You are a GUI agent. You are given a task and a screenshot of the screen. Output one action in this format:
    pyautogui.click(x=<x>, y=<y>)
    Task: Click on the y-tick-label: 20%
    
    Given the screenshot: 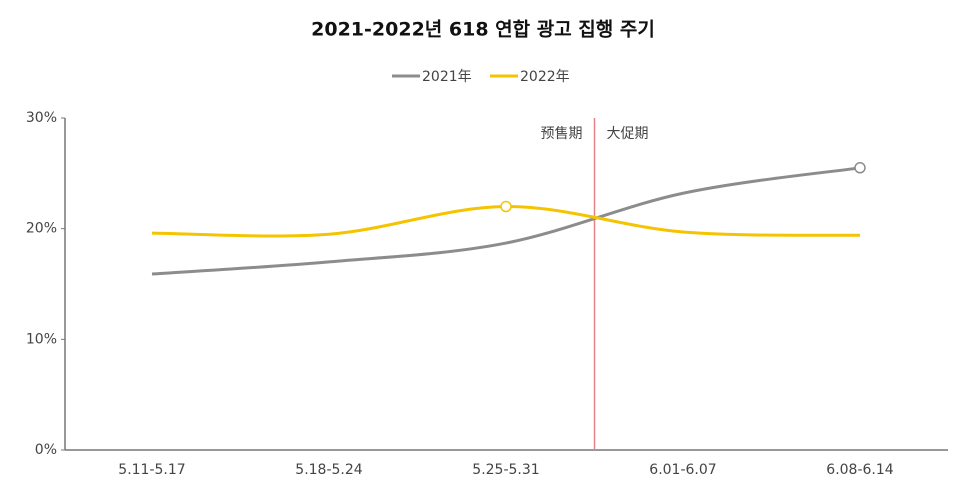 What is the action you would take?
    pyautogui.click(x=41, y=229)
    